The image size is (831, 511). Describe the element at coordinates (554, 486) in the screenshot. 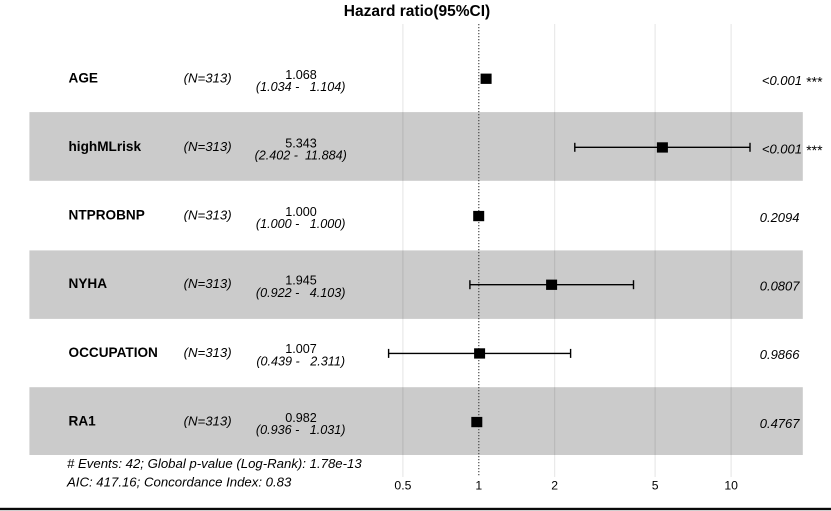

I see `svg-text: 2` at that location.